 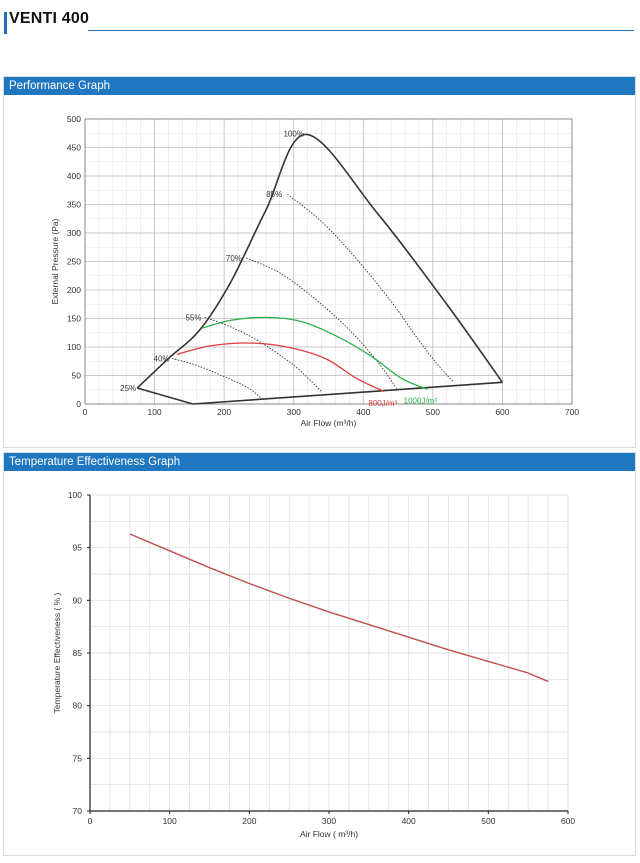 I want to click on y-tick-label: 70, so click(x=78, y=811).